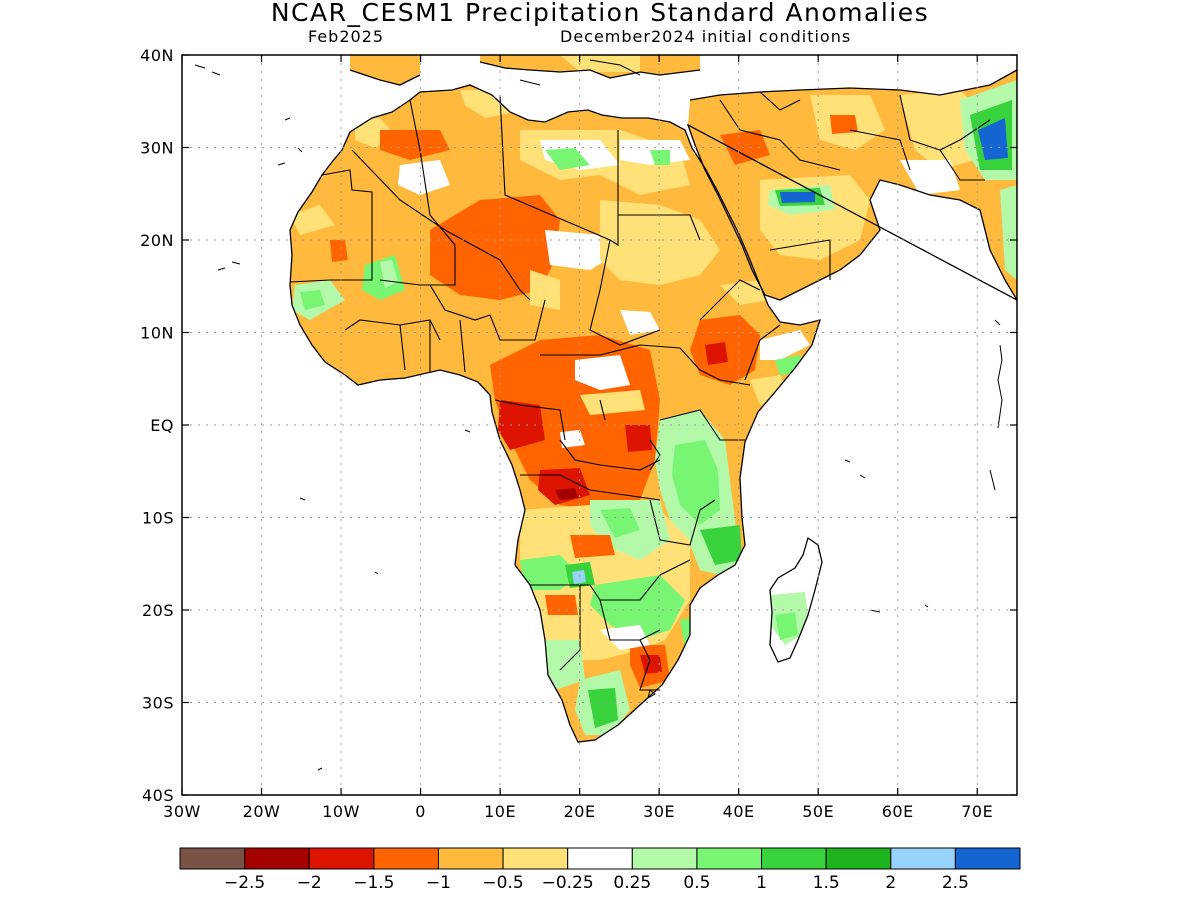 This screenshot has width=1200, height=900. What do you see at coordinates (502, 883) in the screenshot?
I see `colorbar-label: −0.5` at bounding box center [502, 883].